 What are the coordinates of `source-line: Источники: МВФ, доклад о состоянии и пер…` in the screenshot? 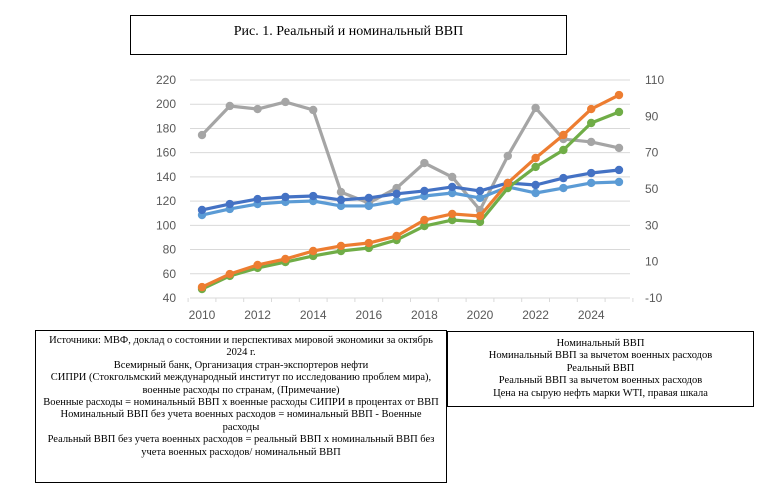 It's located at (241, 347).